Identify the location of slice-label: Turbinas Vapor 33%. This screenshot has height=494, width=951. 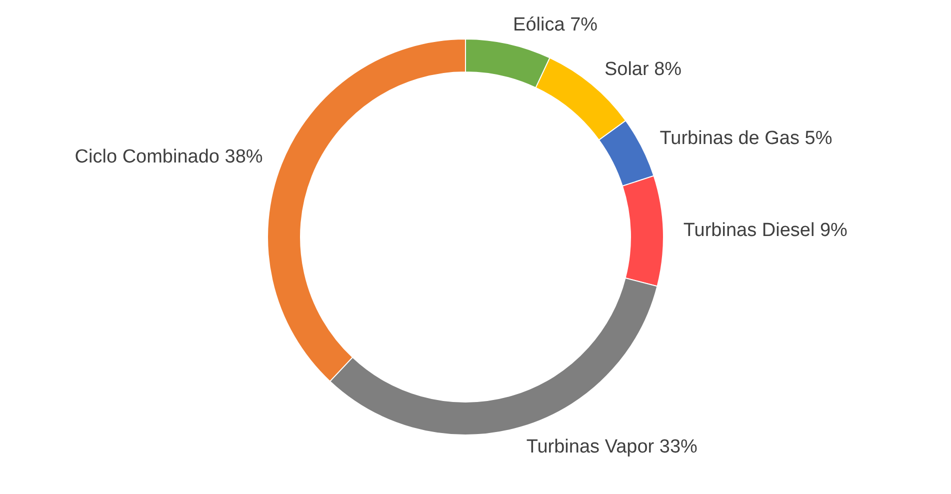
(612, 447).